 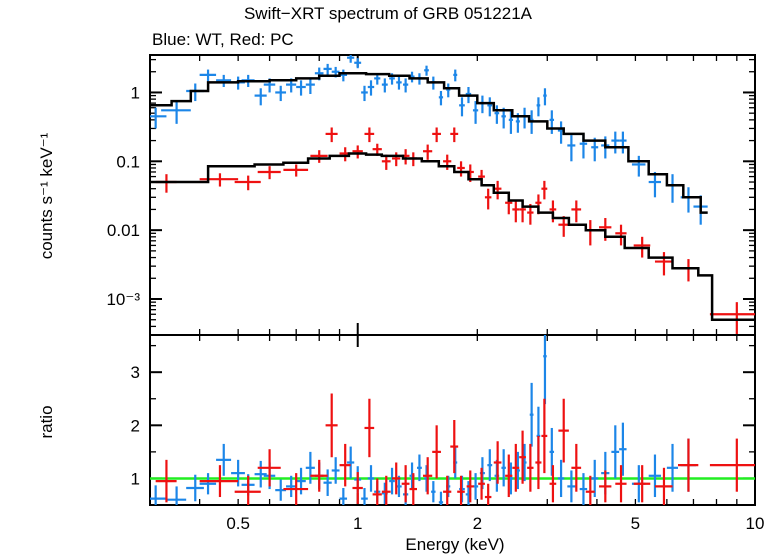 What do you see at coordinates (223, 39) in the screenshot?
I see `chart-subtitle: Blue: WT, Red: PC` at bounding box center [223, 39].